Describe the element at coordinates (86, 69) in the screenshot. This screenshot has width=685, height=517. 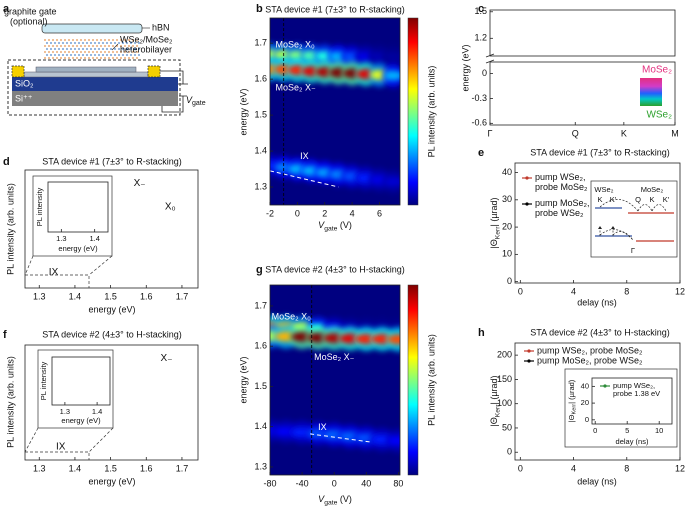
I see `layer` at that location.